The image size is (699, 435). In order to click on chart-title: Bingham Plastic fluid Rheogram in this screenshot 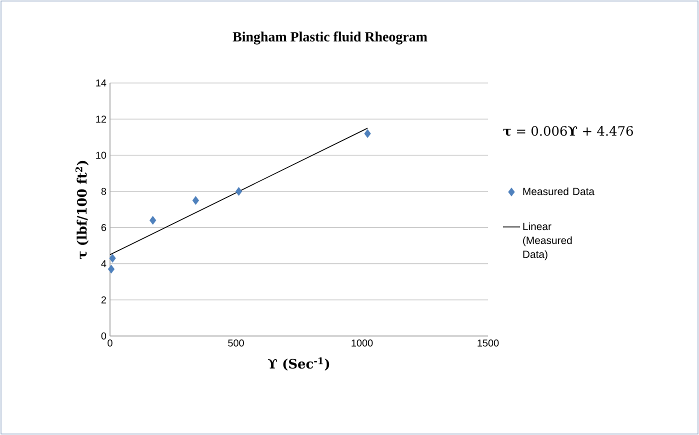, I will do `click(330, 38)`.